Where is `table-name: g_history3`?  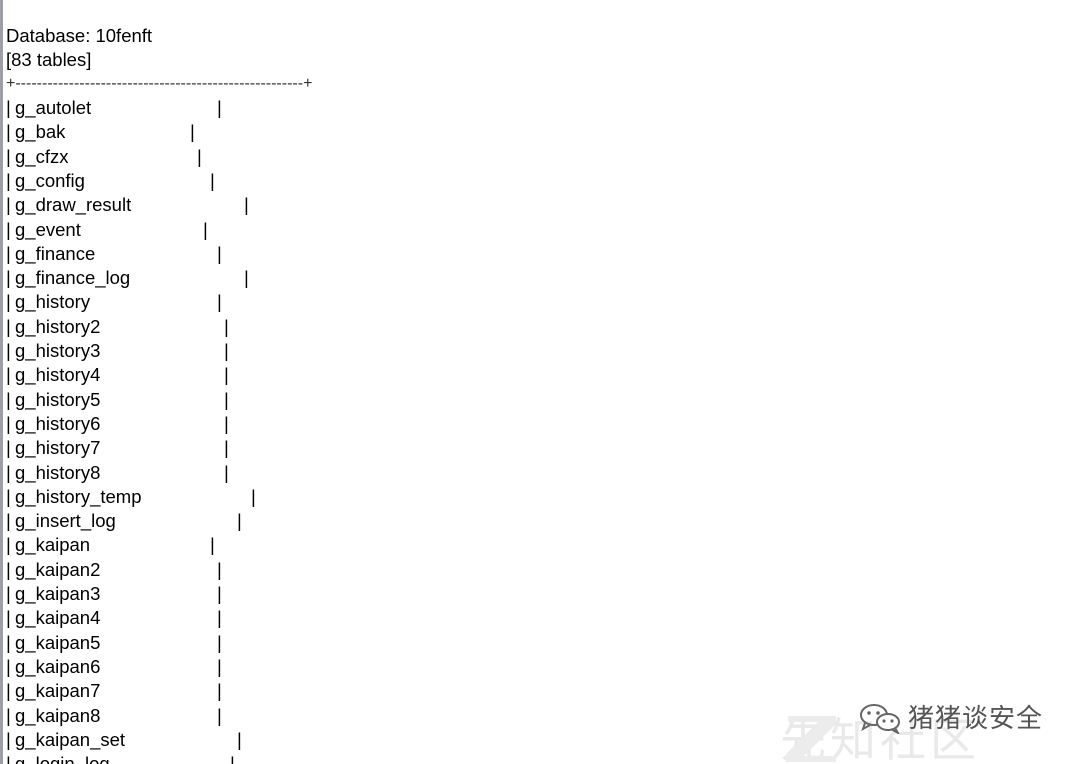 table-name: g_history3 is located at coordinates (58, 350).